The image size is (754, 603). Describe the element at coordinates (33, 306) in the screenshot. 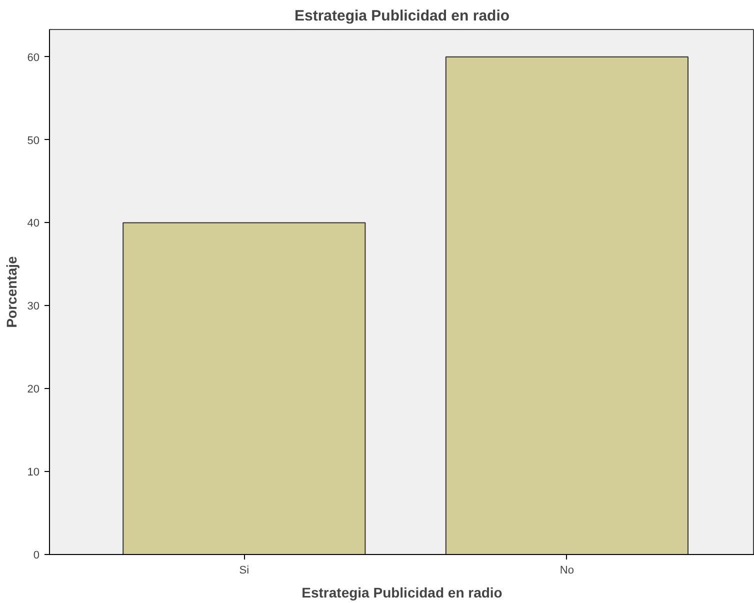

I see `y-tick-label: 30` at that location.